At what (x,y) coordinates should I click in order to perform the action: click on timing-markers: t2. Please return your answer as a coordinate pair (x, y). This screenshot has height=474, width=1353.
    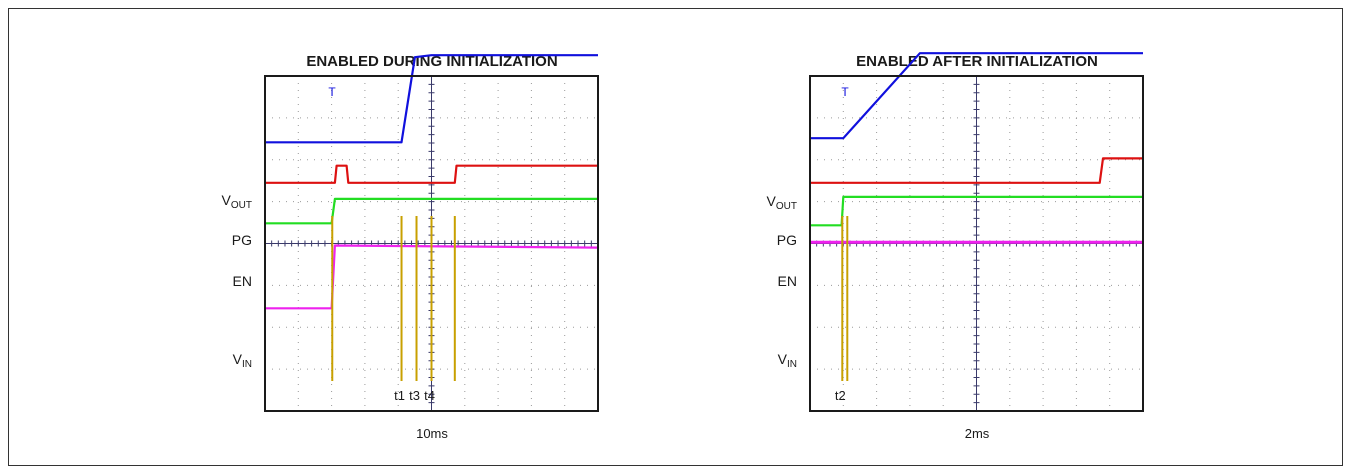
    Looking at the image, I should click on (842, 309).